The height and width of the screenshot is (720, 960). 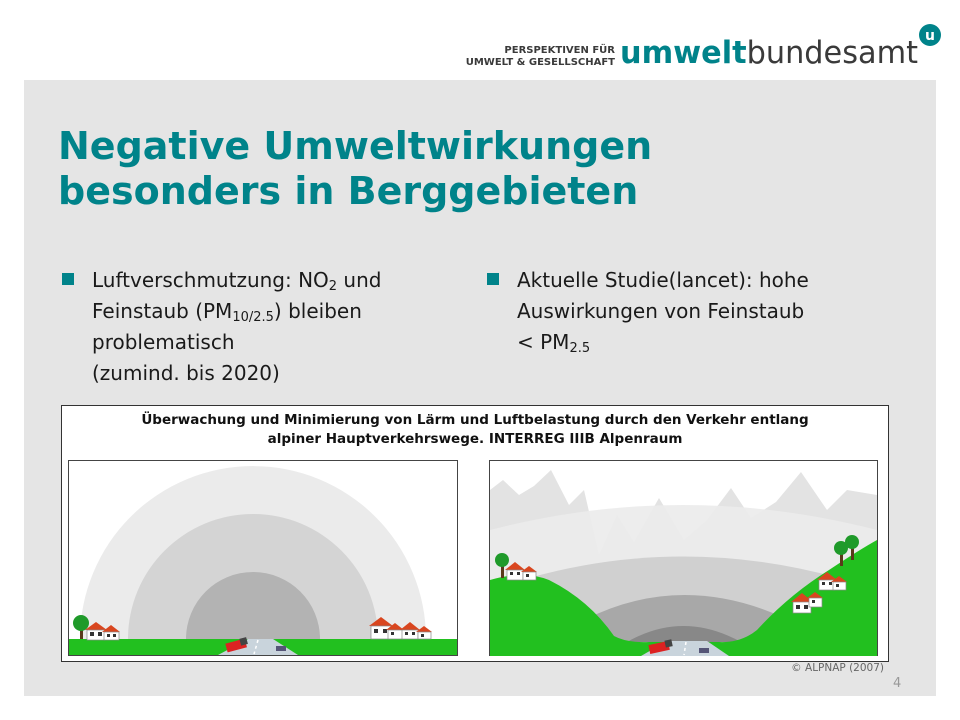 I want to click on alpine-valley-illustration, so click(x=683, y=558).